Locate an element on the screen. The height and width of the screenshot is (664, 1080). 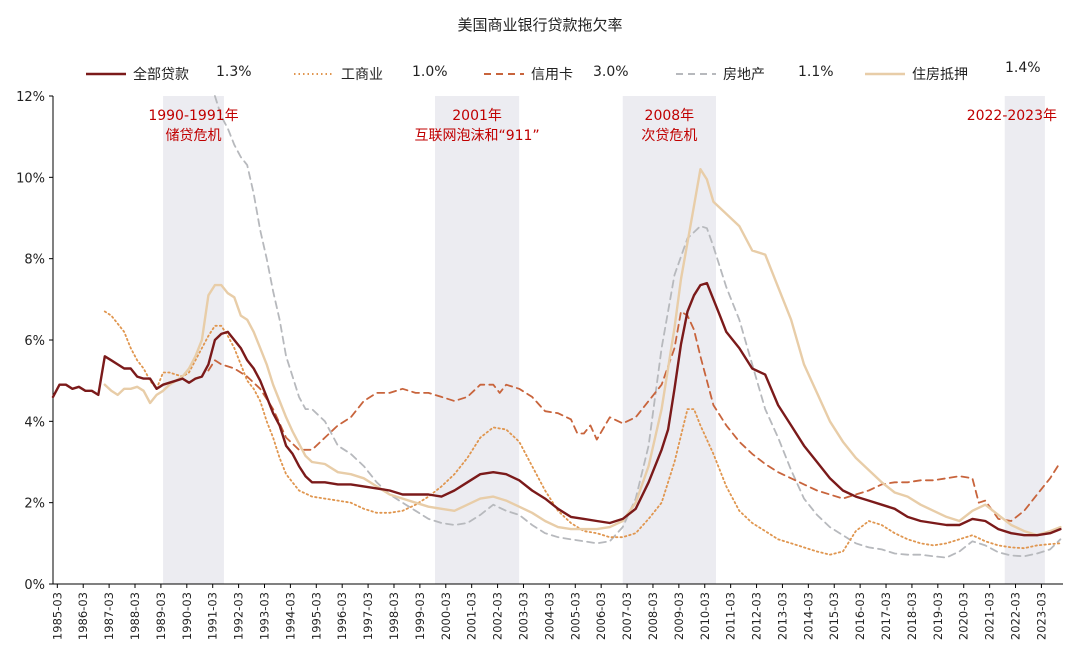
legend-value-0: 1.3% is located at coordinates (234, 72).